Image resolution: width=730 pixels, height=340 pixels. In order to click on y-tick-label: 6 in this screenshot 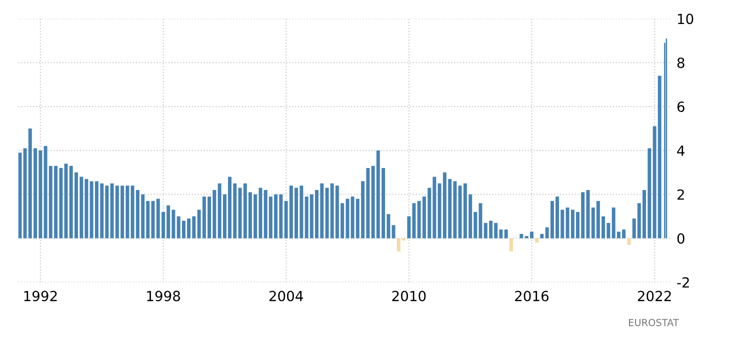, I will do `click(680, 107)`.